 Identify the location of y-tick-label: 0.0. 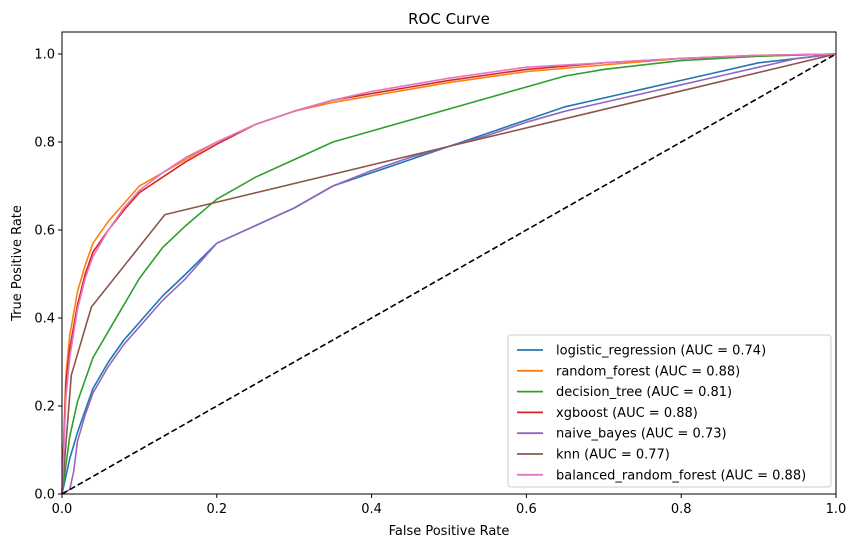
(44, 495).